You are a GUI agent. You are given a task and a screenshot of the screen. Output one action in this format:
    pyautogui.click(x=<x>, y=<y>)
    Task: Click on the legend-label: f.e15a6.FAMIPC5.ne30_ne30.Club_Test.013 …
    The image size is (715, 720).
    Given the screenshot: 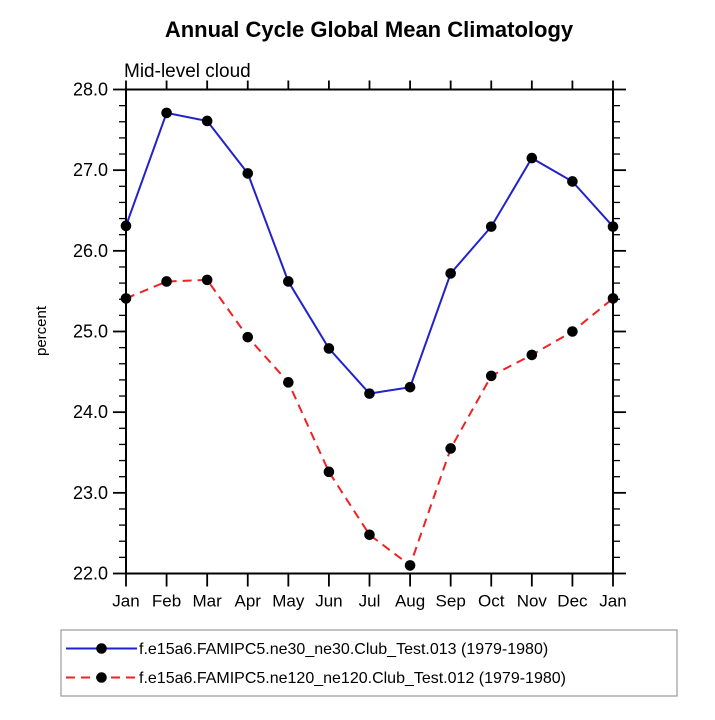 What is the action you would take?
    pyautogui.click(x=343, y=649)
    